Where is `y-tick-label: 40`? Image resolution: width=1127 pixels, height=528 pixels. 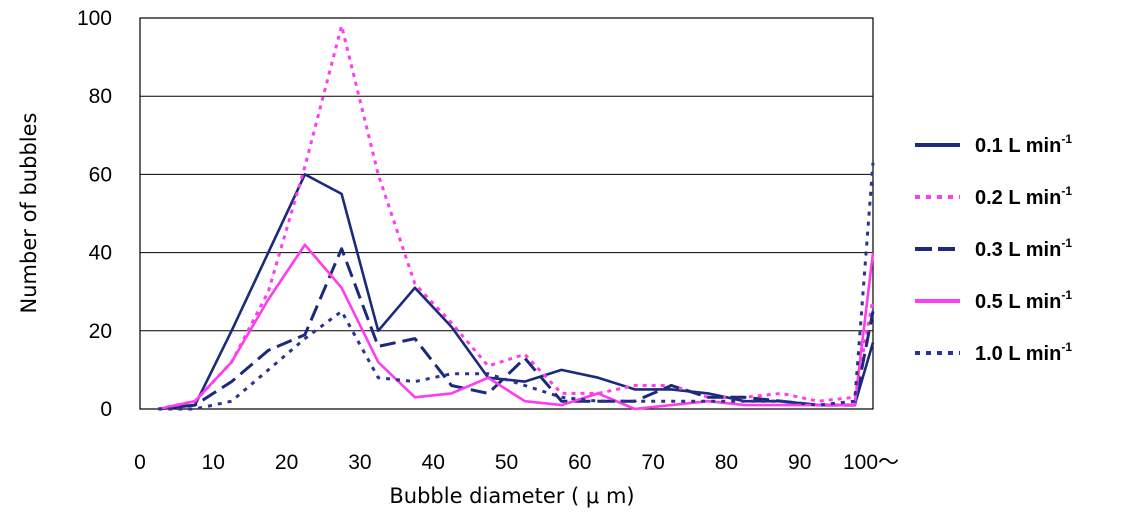 y-tick-label: 40 is located at coordinates (100, 253).